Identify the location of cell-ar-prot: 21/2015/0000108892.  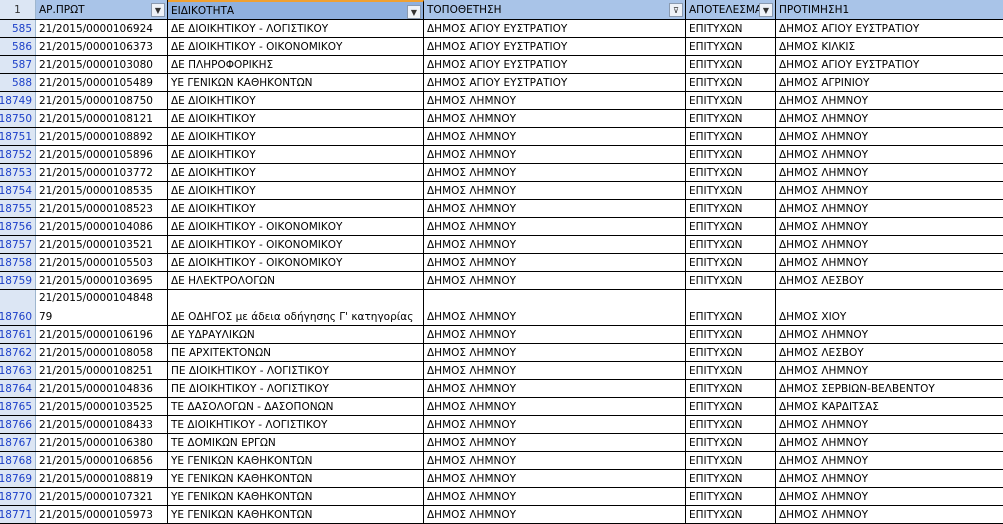
(102, 136).